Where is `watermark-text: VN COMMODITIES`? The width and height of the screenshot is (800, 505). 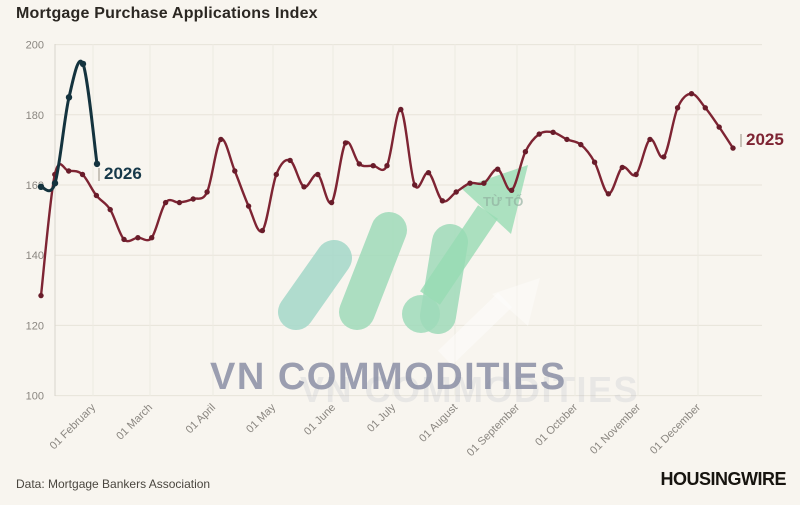 watermark-text: VN COMMODITIES is located at coordinates (388, 377).